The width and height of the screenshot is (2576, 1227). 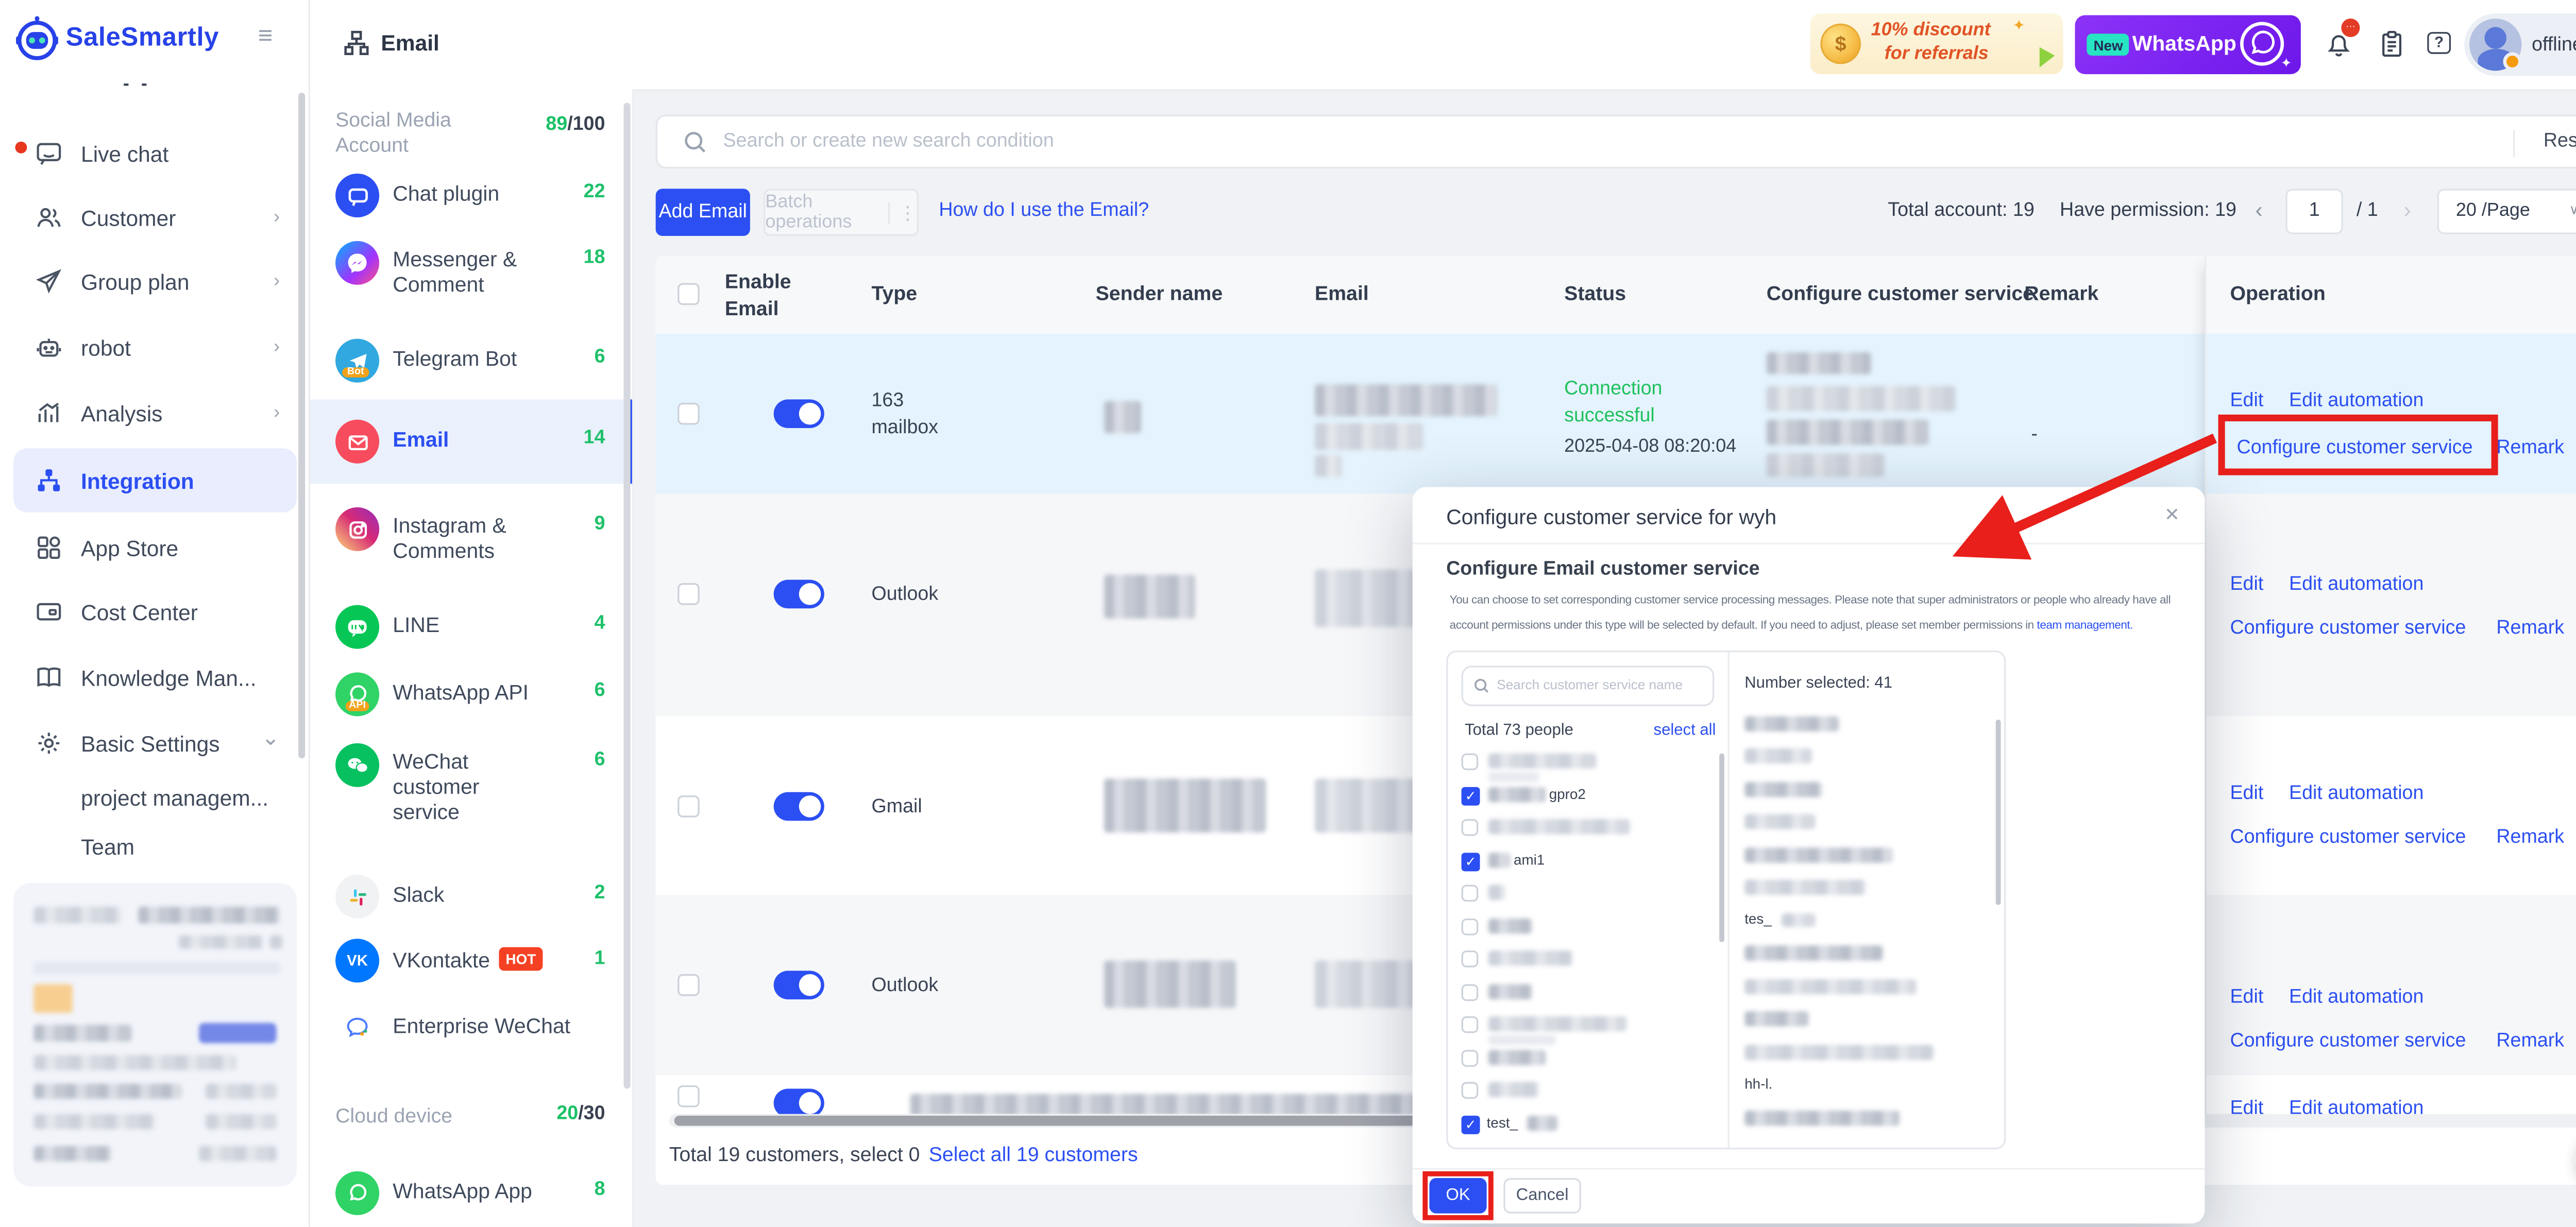 I want to click on reset-button: Reset, so click(x=2559, y=141).